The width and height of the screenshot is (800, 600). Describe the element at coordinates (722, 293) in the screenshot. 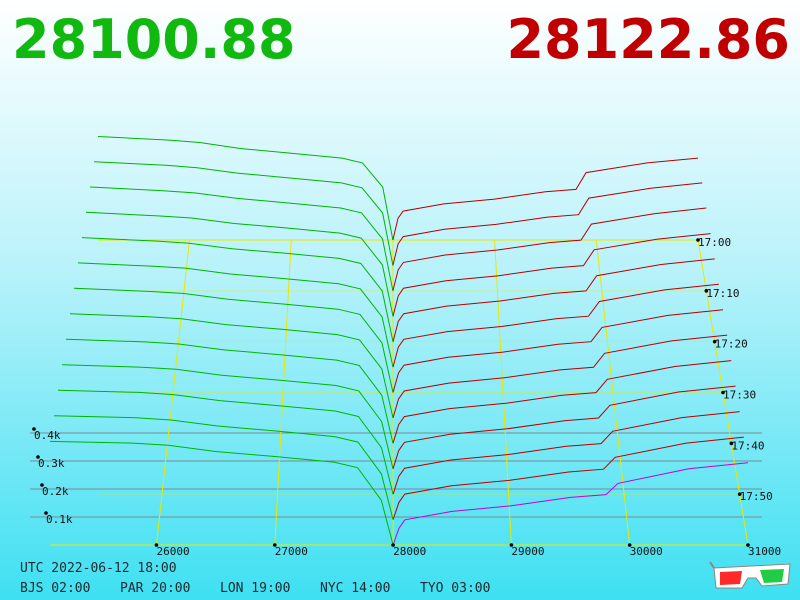

I see `time-tick-label: 17:10` at that location.